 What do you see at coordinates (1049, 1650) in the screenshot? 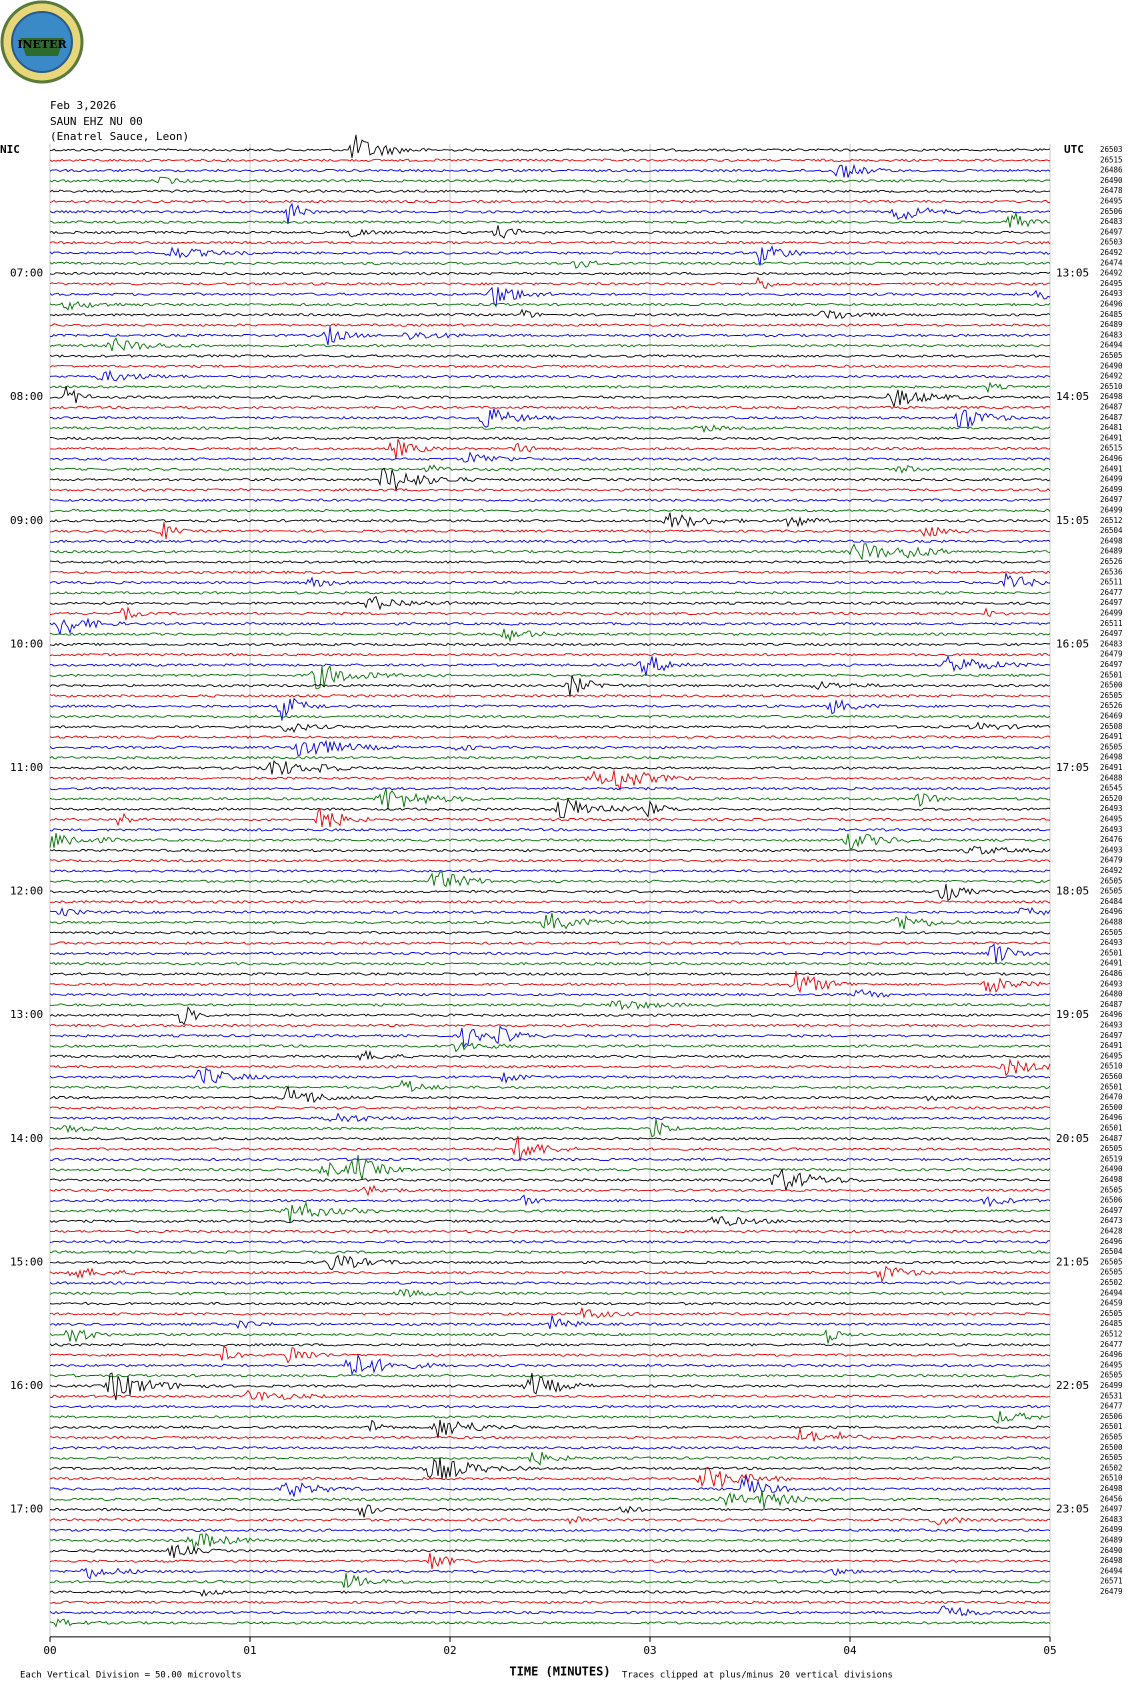
I see `x-tick-label: 05` at bounding box center [1049, 1650].